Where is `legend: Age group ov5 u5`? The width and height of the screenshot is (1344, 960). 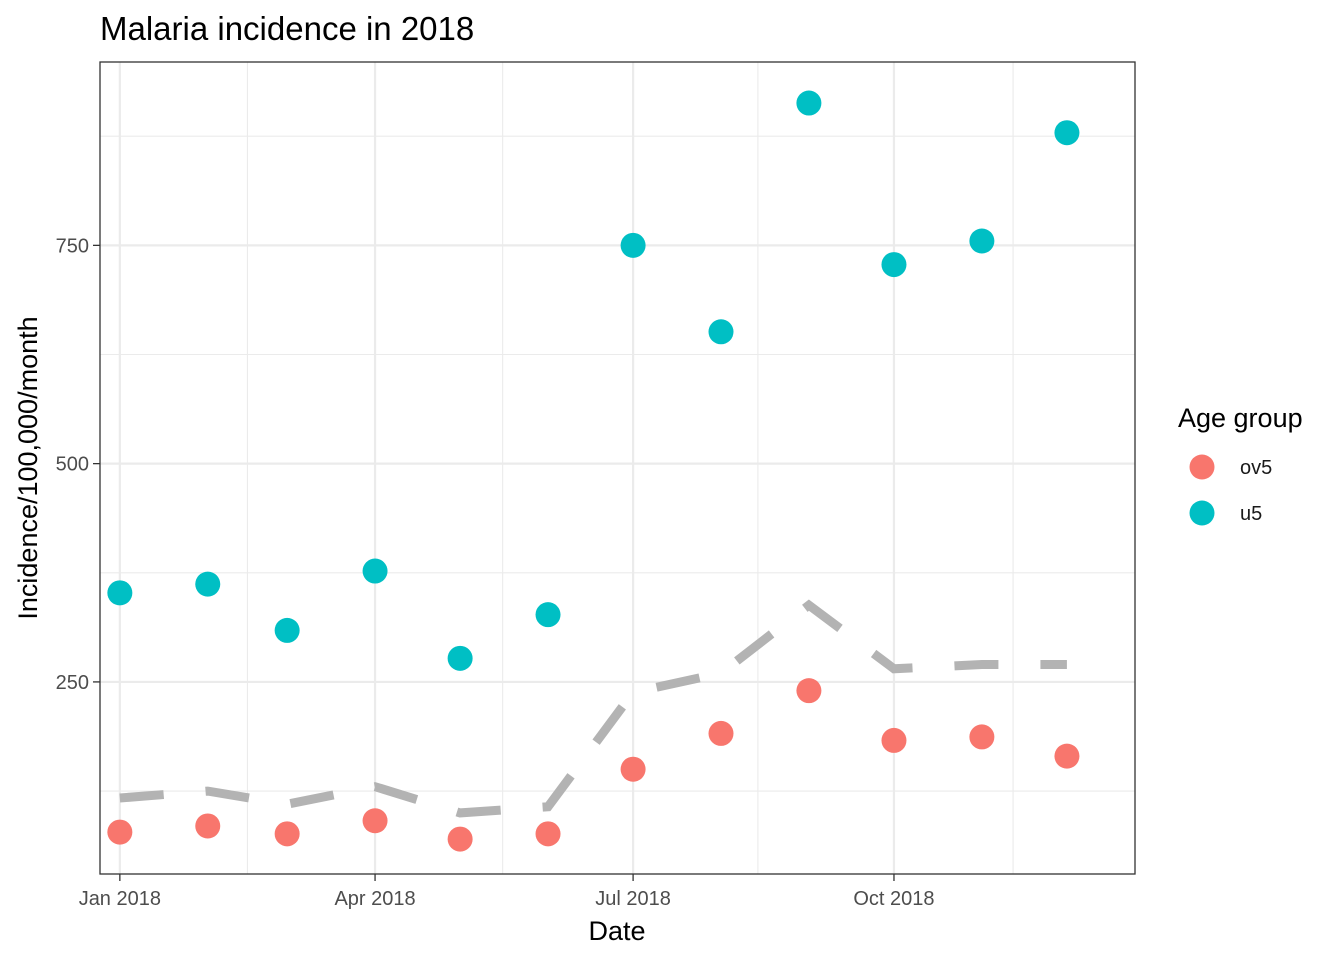 legend: Age group ov5 u5 is located at coordinates (1240, 464).